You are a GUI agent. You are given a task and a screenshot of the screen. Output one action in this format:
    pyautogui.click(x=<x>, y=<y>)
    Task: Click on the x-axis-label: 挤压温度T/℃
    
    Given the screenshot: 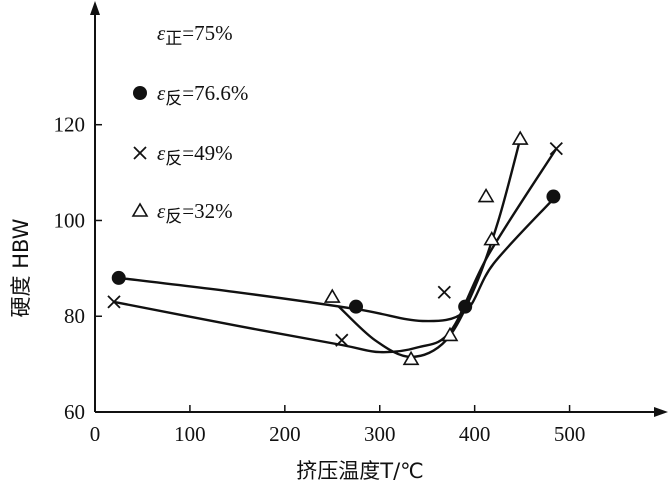 What is the action you would take?
    pyautogui.click(x=360, y=471)
    